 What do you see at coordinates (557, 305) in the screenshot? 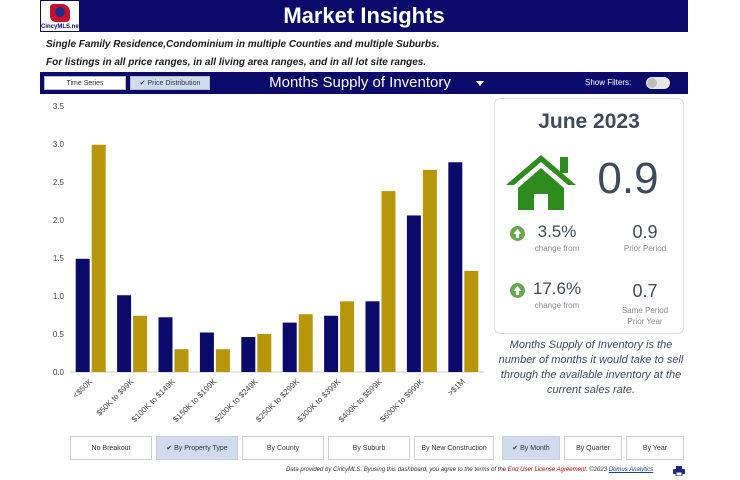
I see `year-change-label: change from` at bounding box center [557, 305].